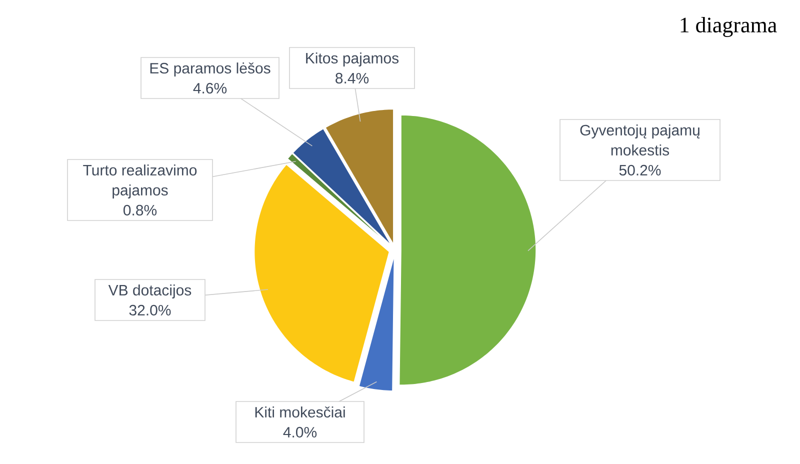  Describe the element at coordinates (300, 412) in the screenshot. I see `slice-label: Kiti mokesčiai` at that location.